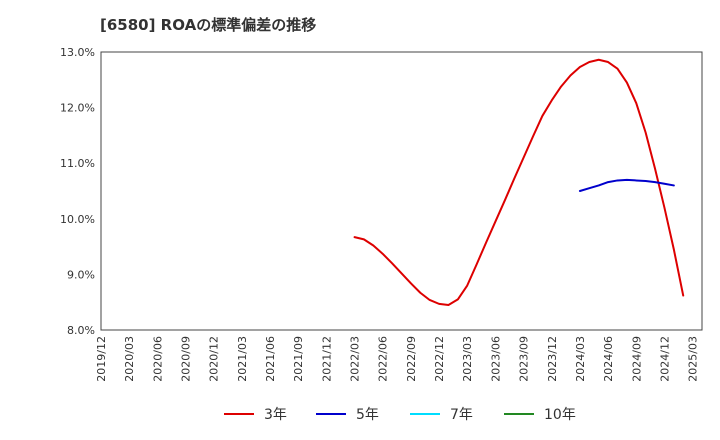 The image size is (720, 440). Describe the element at coordinates (524, 359) in the screenshot. I see `x-tick-label: 2023/09` at that location.